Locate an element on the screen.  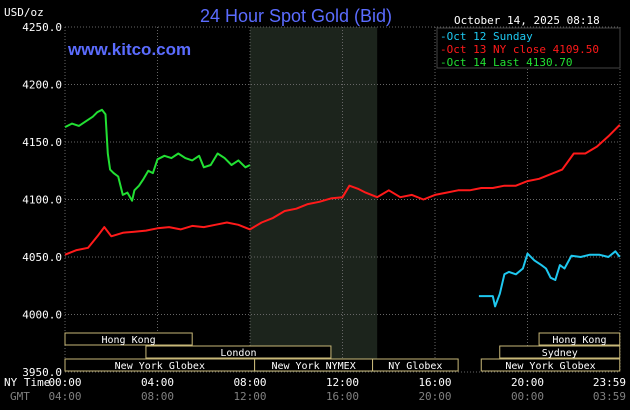
x-axis-row-gmt-label: GMT is located at coordinates (20, 396).